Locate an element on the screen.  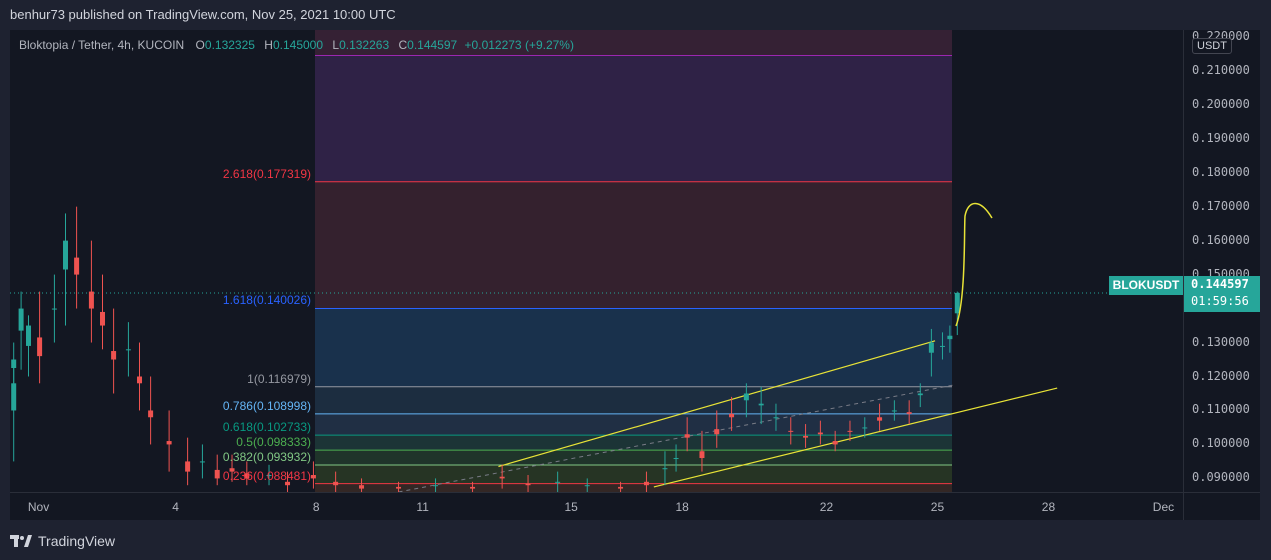
time-tick: 22 is located at coordinates (826, 507).